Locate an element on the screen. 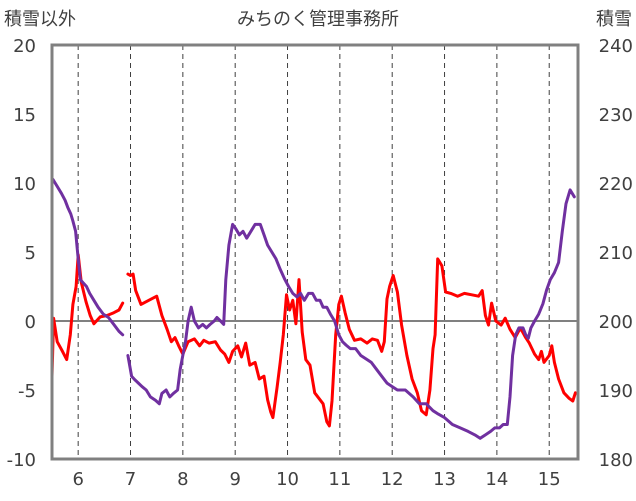 The width and height of the screenshot is (636, 501). left-axis-label: 積雪以外 is located at coordinates (40, 19).